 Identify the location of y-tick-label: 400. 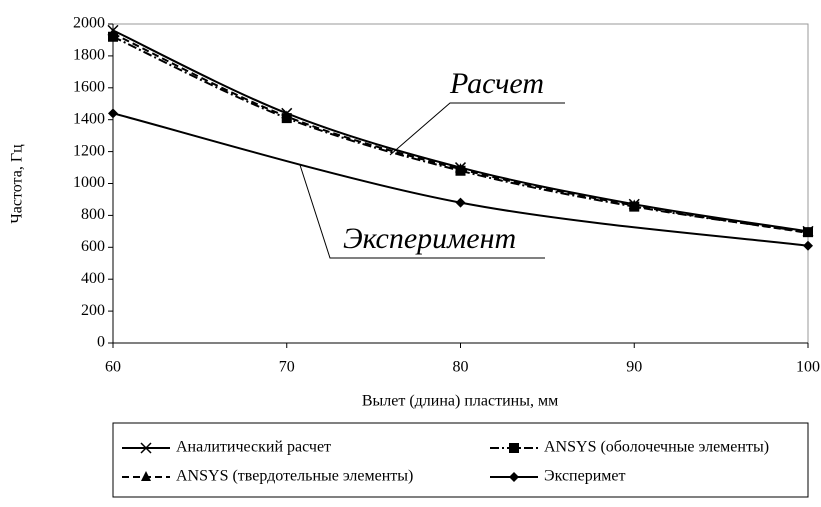
(93, 278).